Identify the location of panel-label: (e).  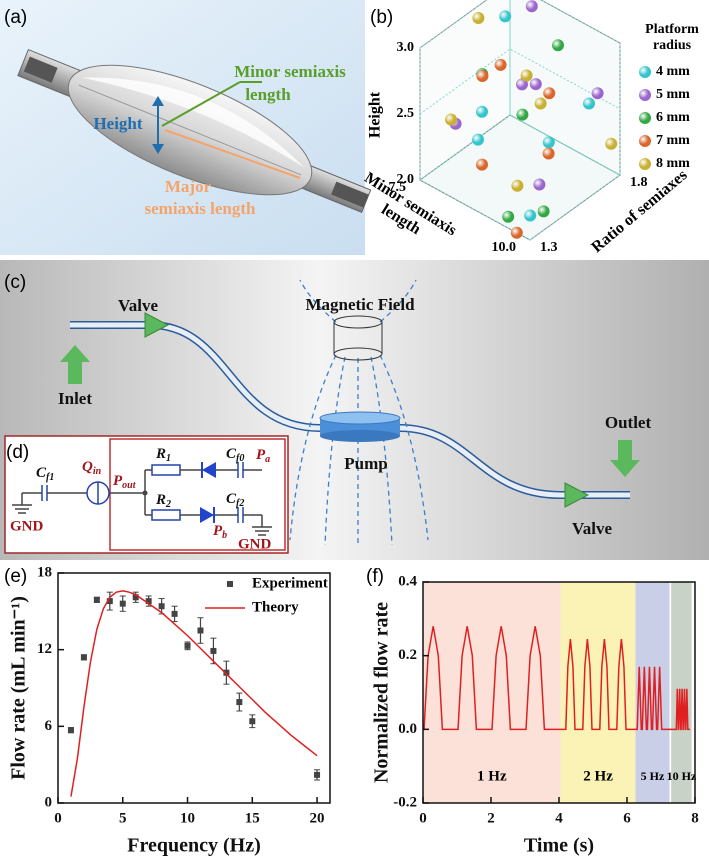
(15, 576).